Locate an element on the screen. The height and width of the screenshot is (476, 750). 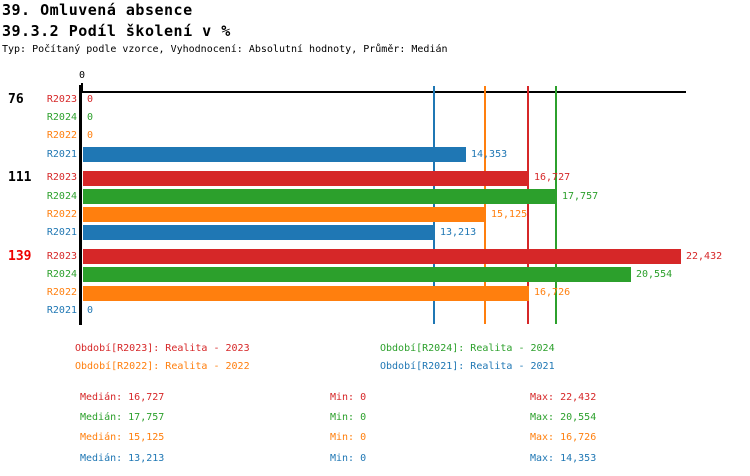
legend-item-R2023: Období[R2023]: Realita - 2023 is located at coordinates (162, 348).